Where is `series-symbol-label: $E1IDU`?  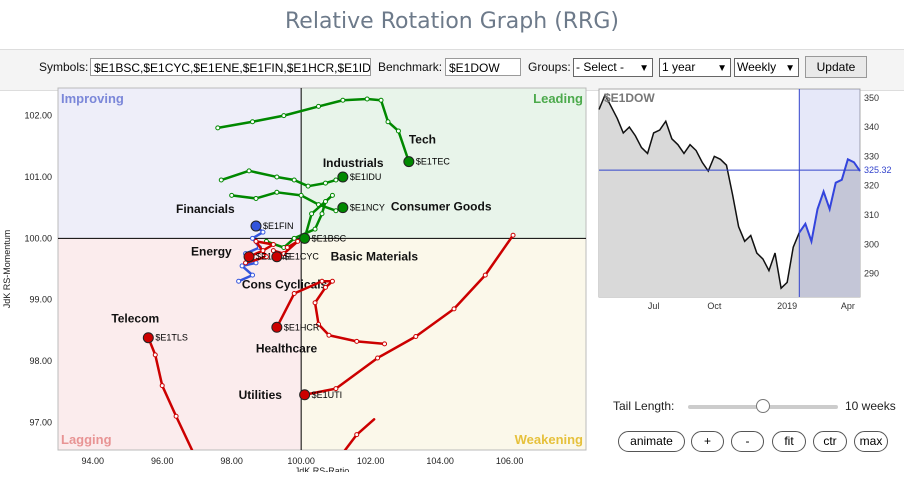
series-symbol-label: $E1IDU is located at coordinates (366, 177).